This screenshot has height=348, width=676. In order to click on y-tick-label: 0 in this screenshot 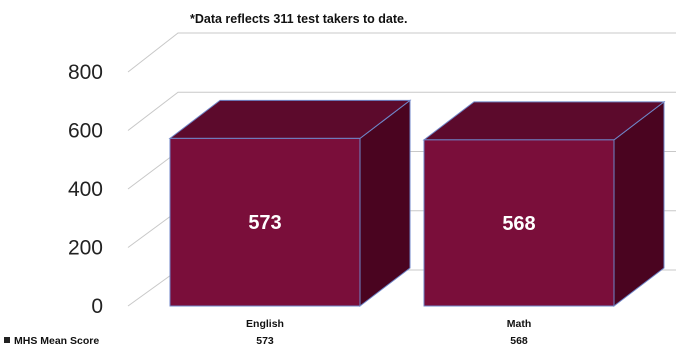, I will do `click(97, 306)`.